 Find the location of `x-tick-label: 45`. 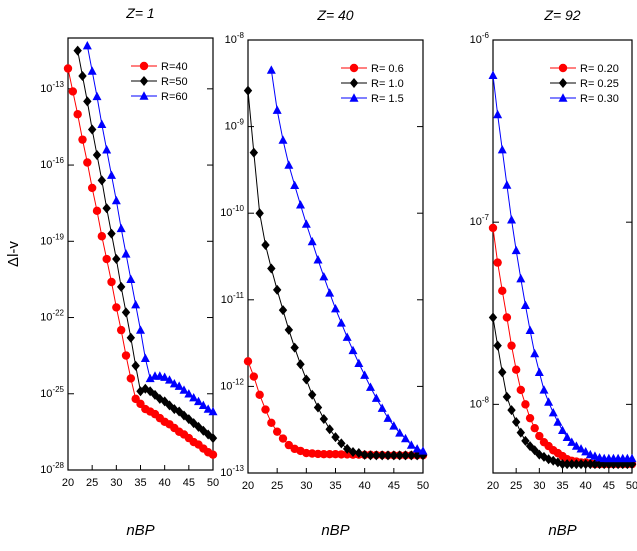

x-tick-label: 45 is located at coordinates (609, 486).